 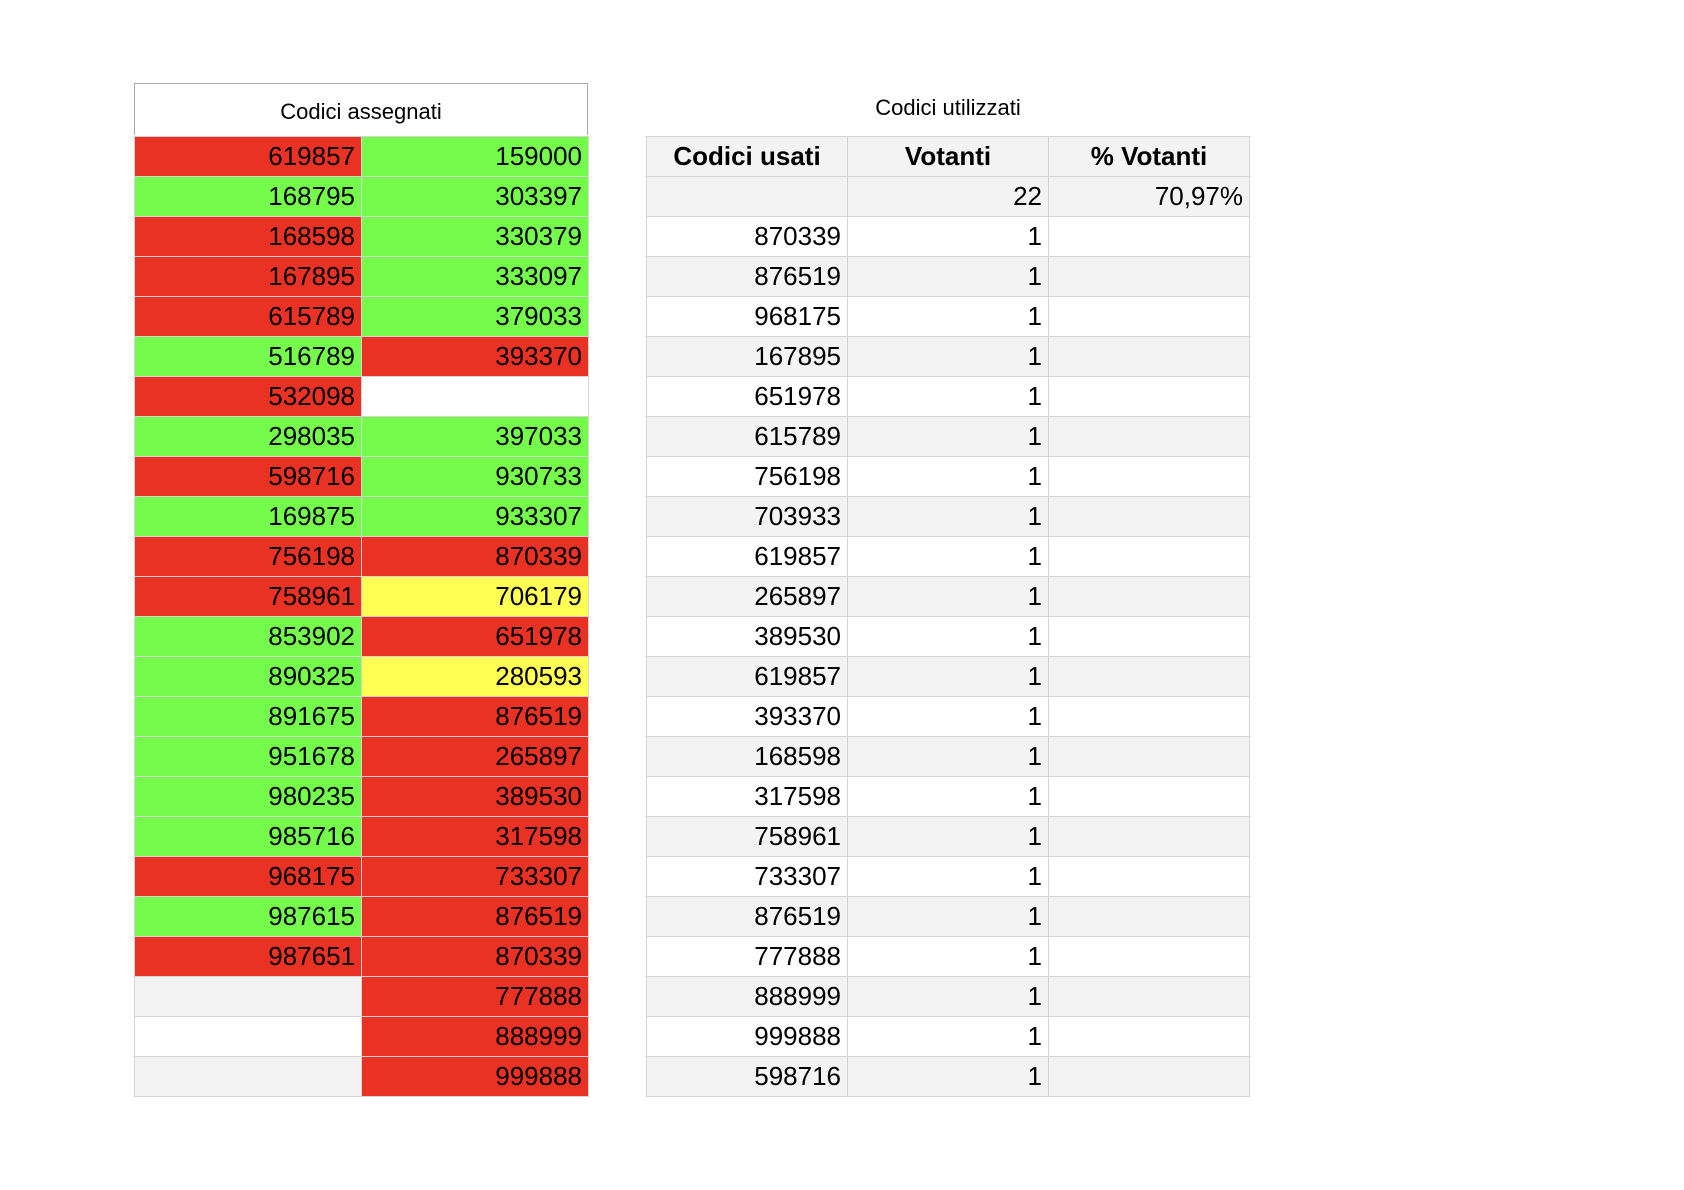 What do you see at coordinates (248, 276) in the screenshot?
I see `assigned-cell: 167895` at bounding box center [248, 276].